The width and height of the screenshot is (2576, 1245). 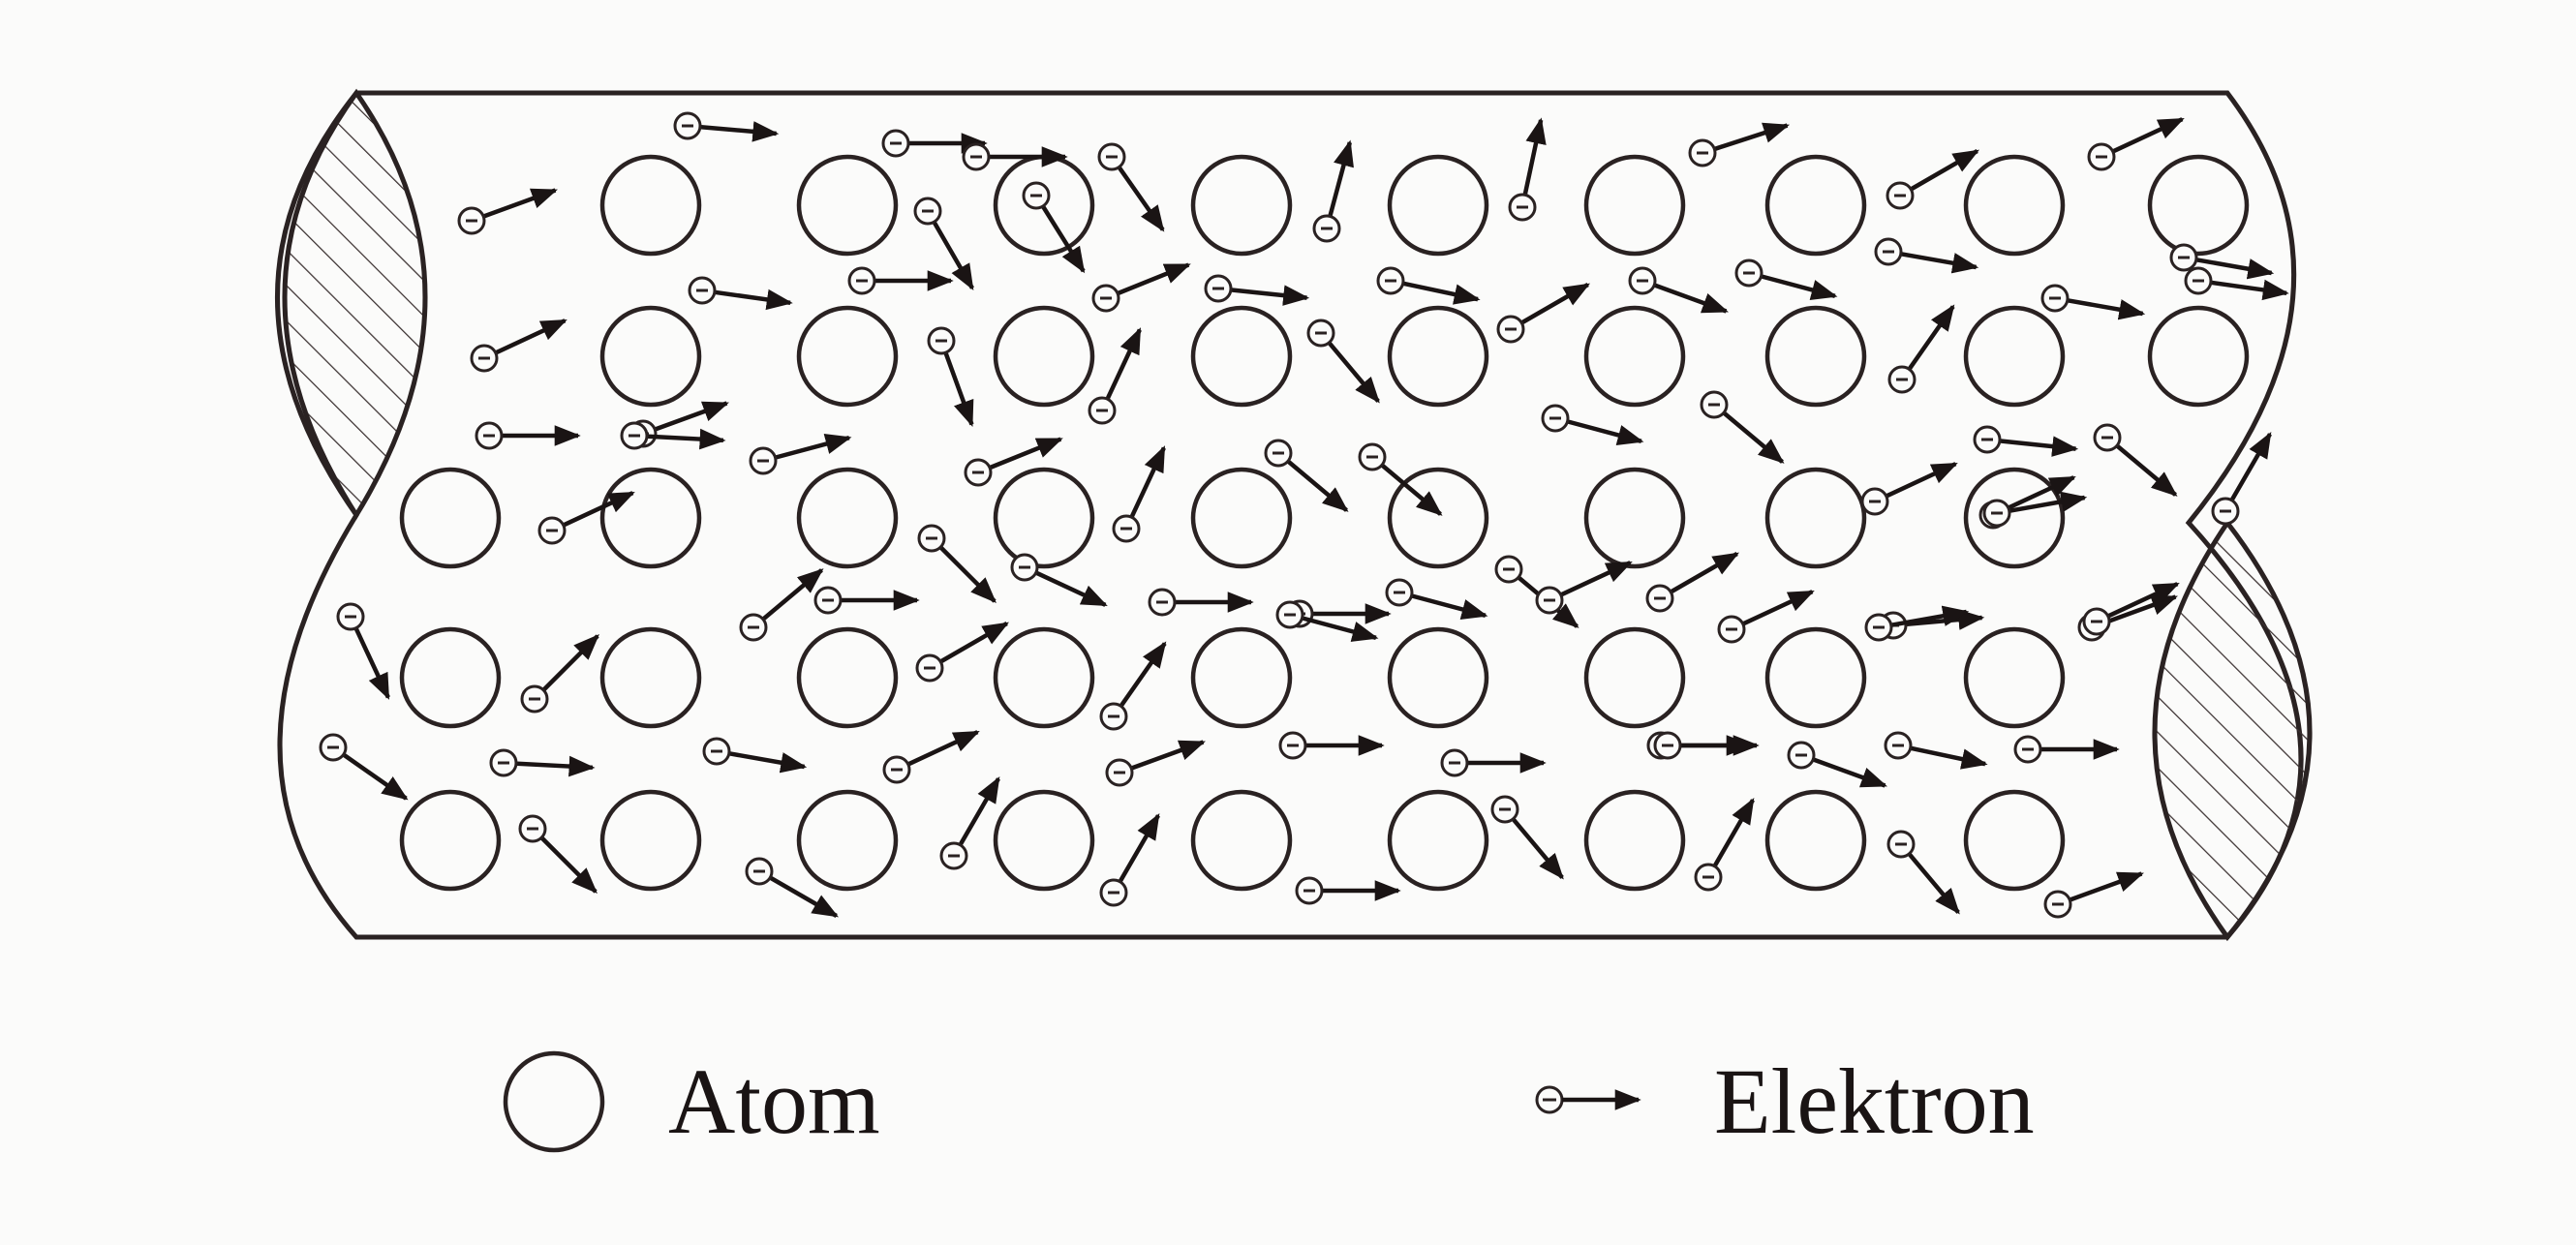 What do you see at coordinates (1588, 1099) in the screenshot?
I see `legend-electron-icon` at bounding box center [1588, 1099].